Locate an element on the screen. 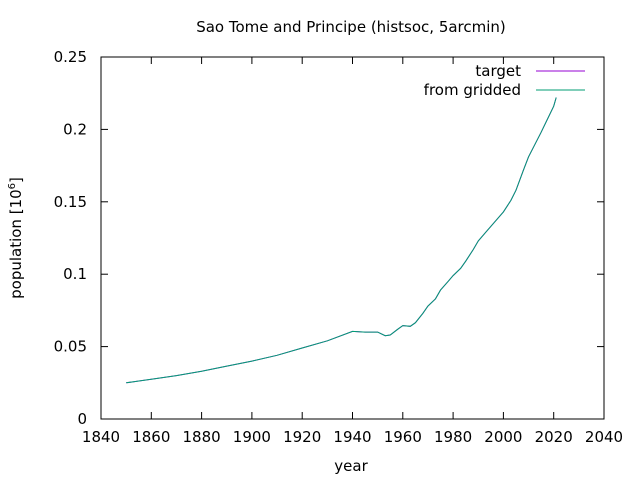 The image size is (640, 480). x-tick-label: 2040 is located at coordinates (604, 437).